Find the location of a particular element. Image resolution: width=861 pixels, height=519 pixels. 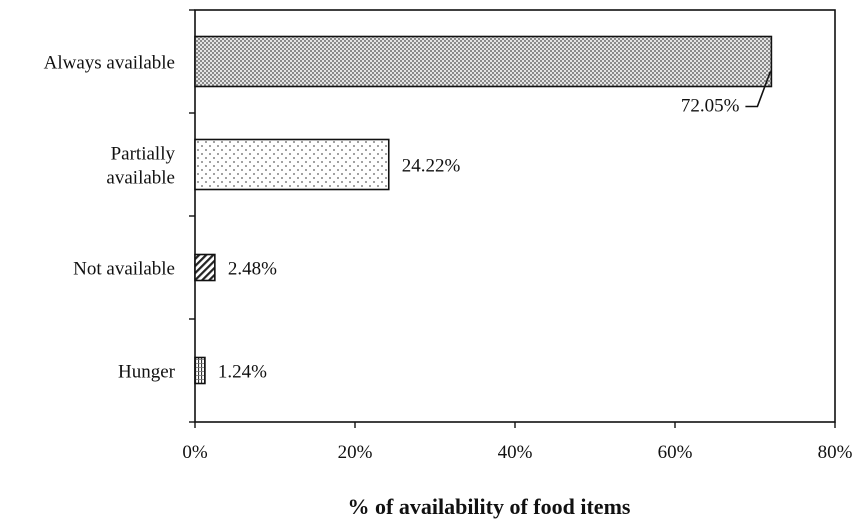

x-tick-label: 40% is located at coordinates (515, 452).